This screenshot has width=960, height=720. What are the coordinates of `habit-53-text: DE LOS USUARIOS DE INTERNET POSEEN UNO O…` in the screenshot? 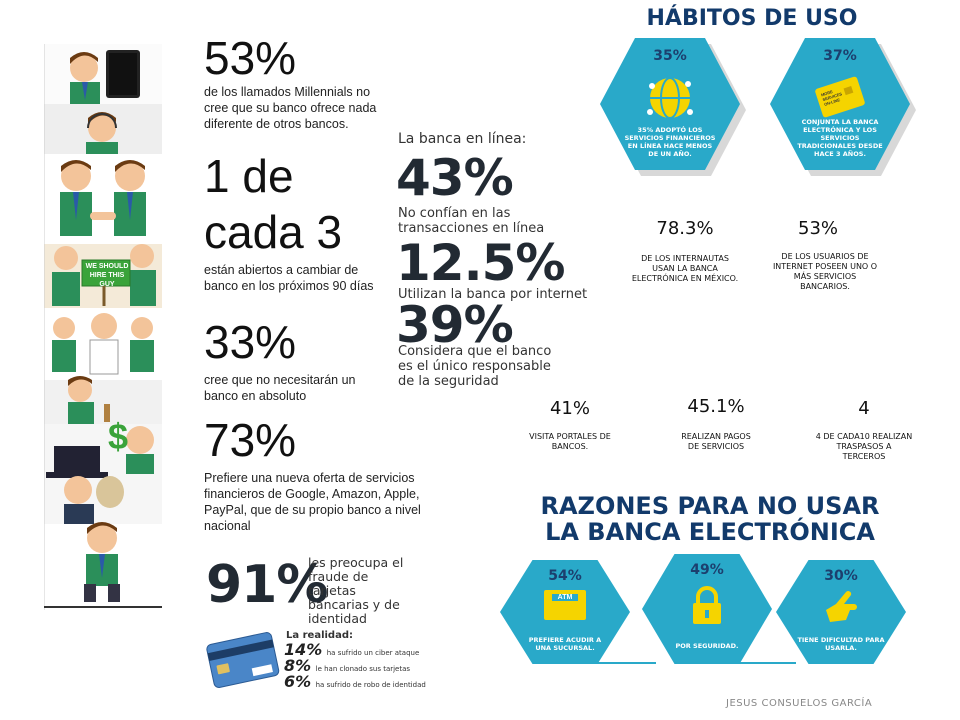 It's located at (825, 271).